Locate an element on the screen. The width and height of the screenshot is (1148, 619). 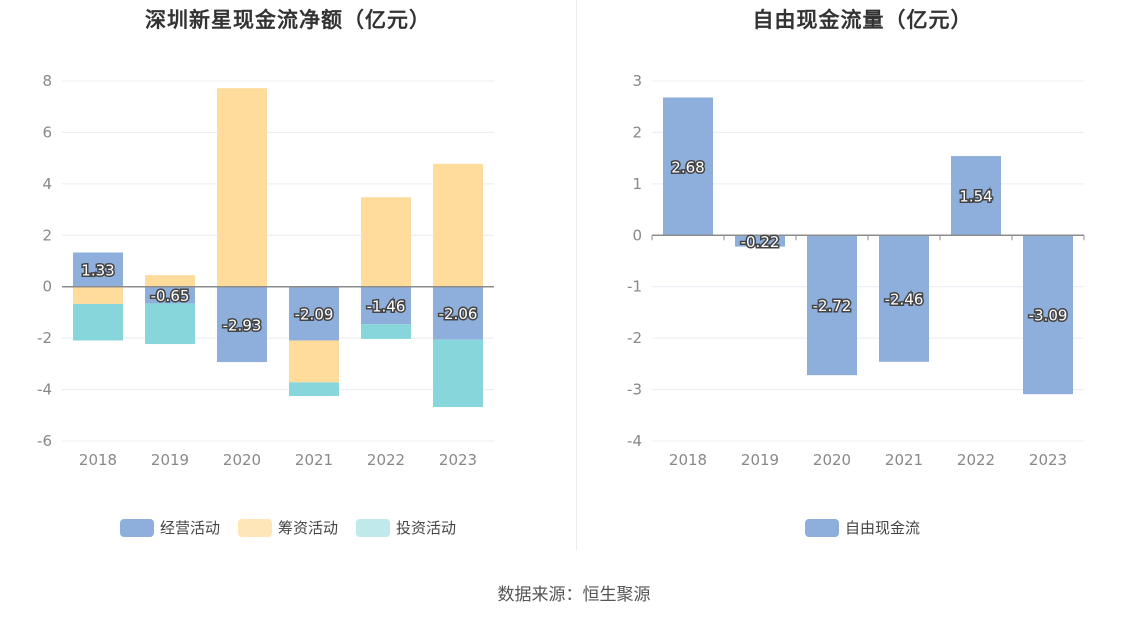
data-label: -2.72 is located at coordinates (832, 306).